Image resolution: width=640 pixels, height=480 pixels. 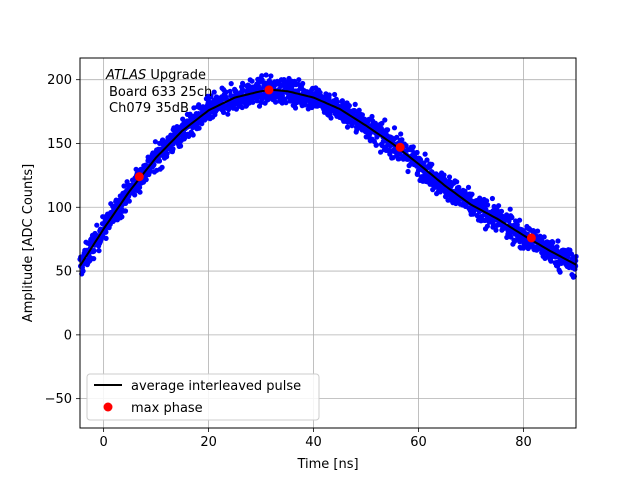 What do you see at coordinates (108, 407) in the screenshot?
I see `legend-dot-swatch` at bounding box center [108, 407].